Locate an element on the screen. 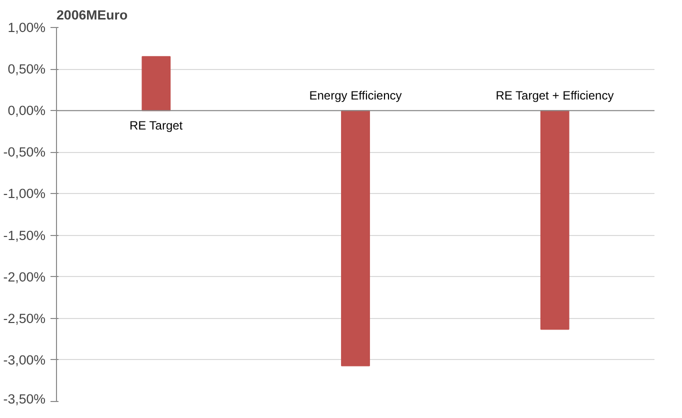  y-tick-label: -3,00% is located at coordinates (24, 360).